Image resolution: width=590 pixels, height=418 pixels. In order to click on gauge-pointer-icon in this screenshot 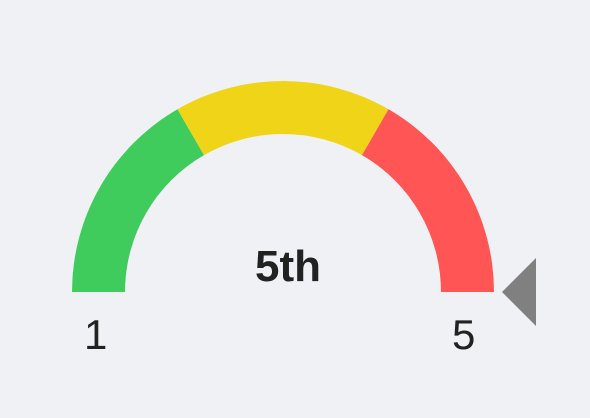, I will do `click(519, 292)`.